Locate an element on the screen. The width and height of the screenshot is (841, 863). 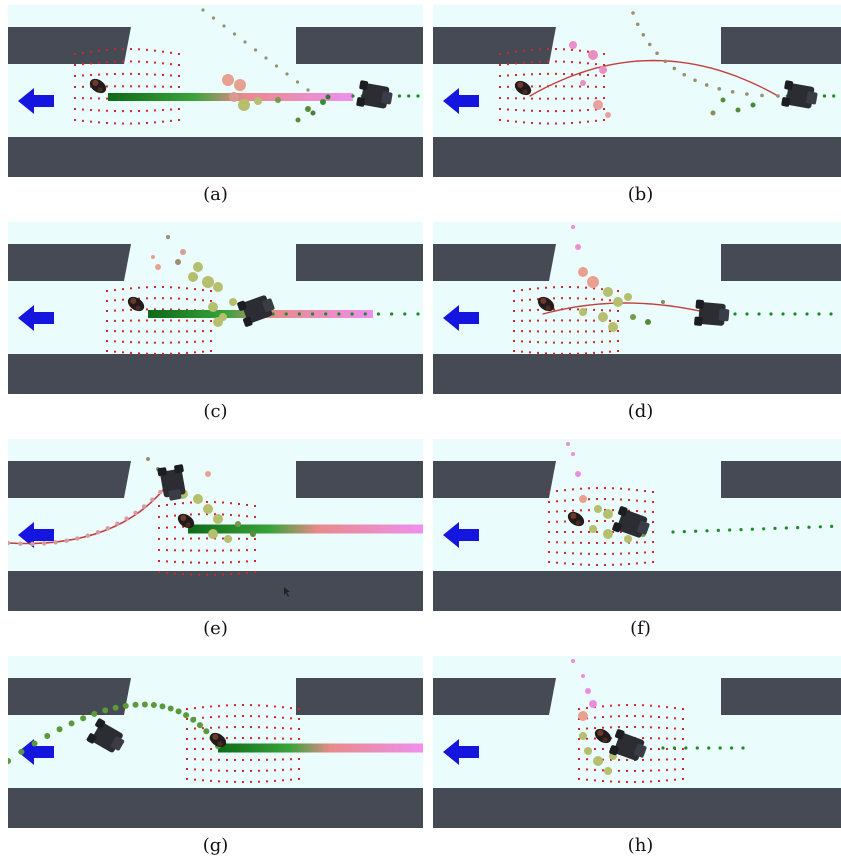
future-path-dots is located at coordinates (752, 529).